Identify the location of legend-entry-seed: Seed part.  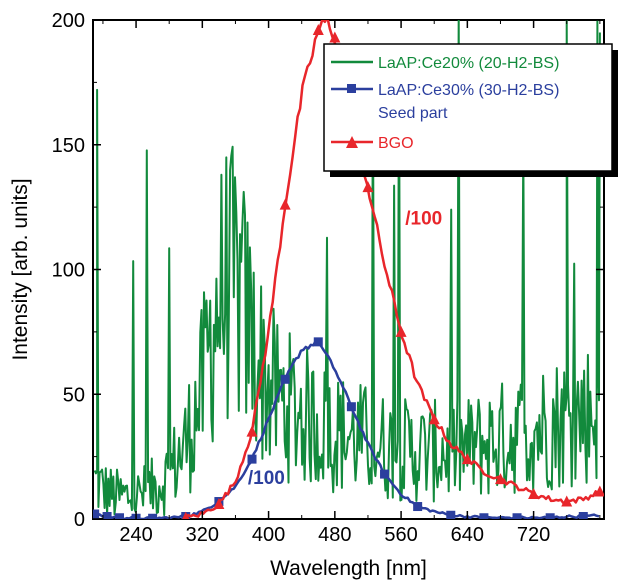
(413, 113).